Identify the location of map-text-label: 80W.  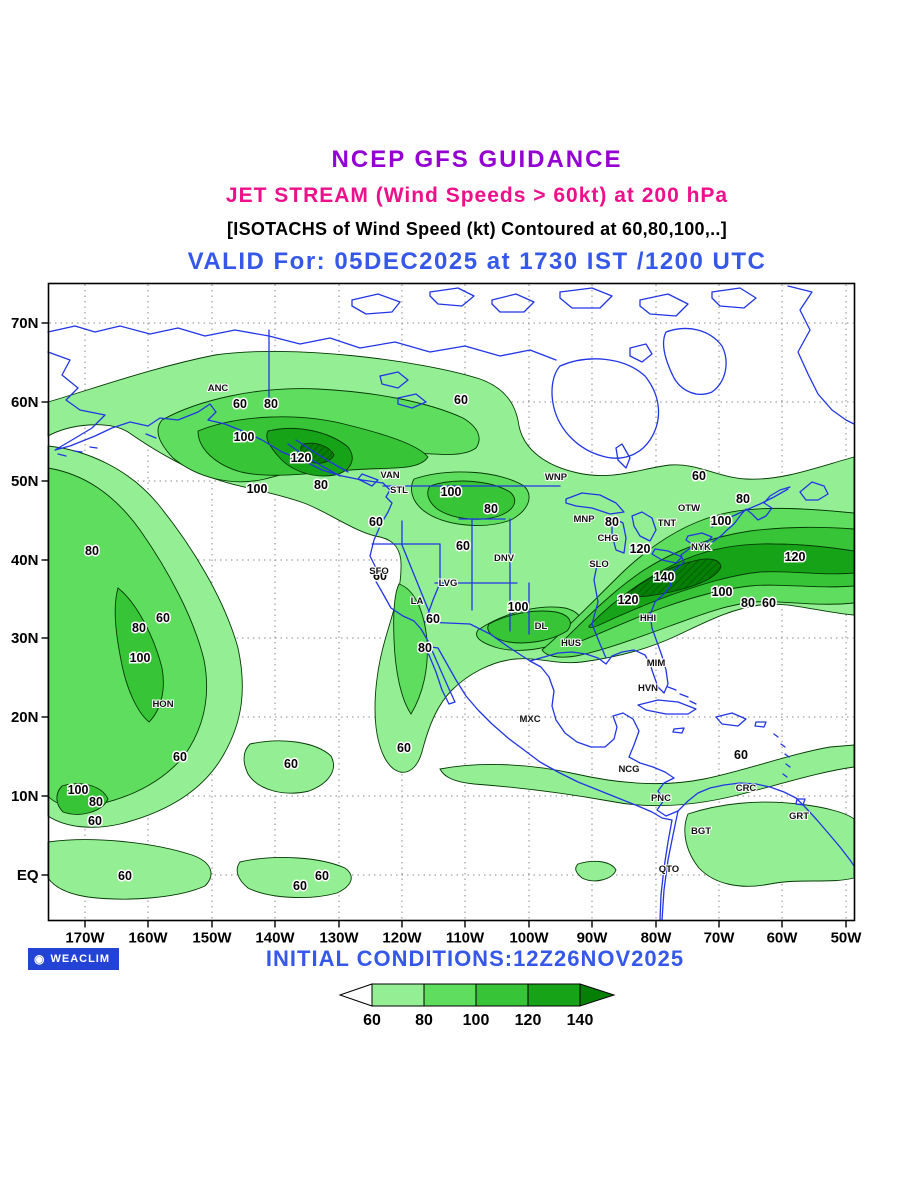
(657, 938).